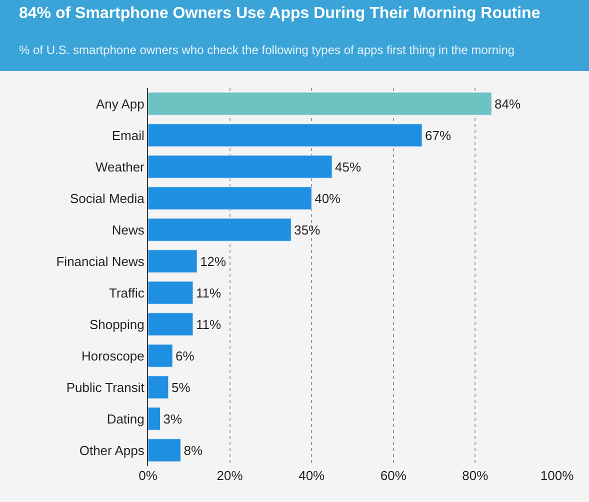 The height and width of the screenshot is (502, 589). Describe the element at coordinates (508, 104) in the screenshot. I see `data-label: 84%` at that location.